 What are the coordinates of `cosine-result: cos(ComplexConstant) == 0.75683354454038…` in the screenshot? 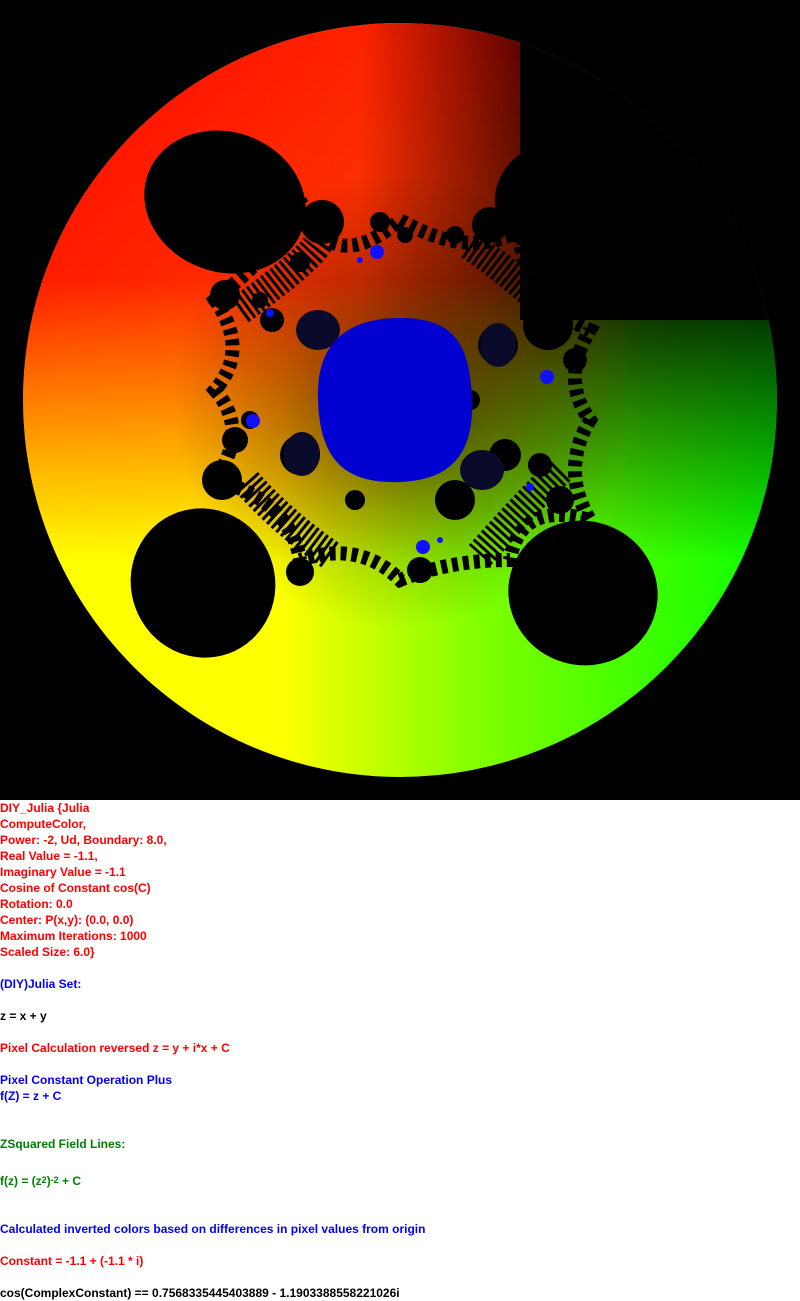 It's located at (200, 1293).